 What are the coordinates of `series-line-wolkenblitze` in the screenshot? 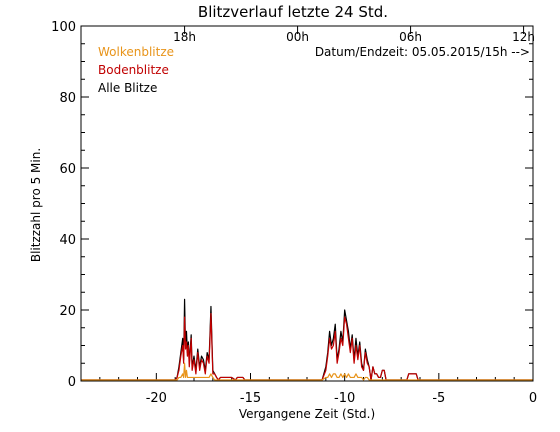 It's located at (307, 371).